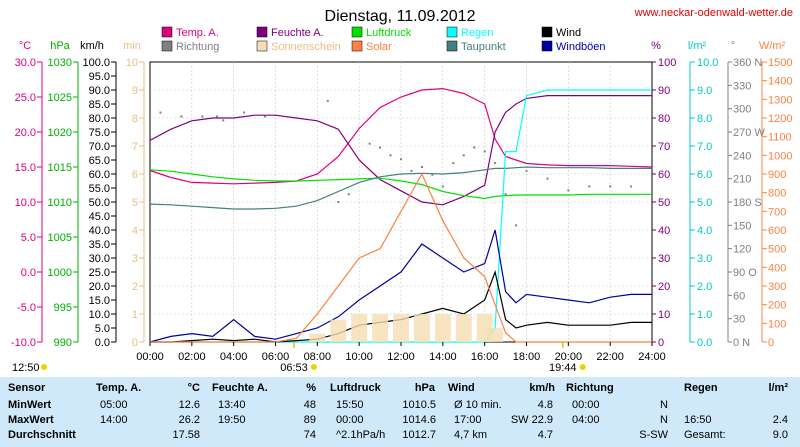 This screenshot has width=800, height=447. What do you see at coordinates (742, 180) in the screenshot?
I see `axis-tick-dir: 210` at bounding box center [742, 180].